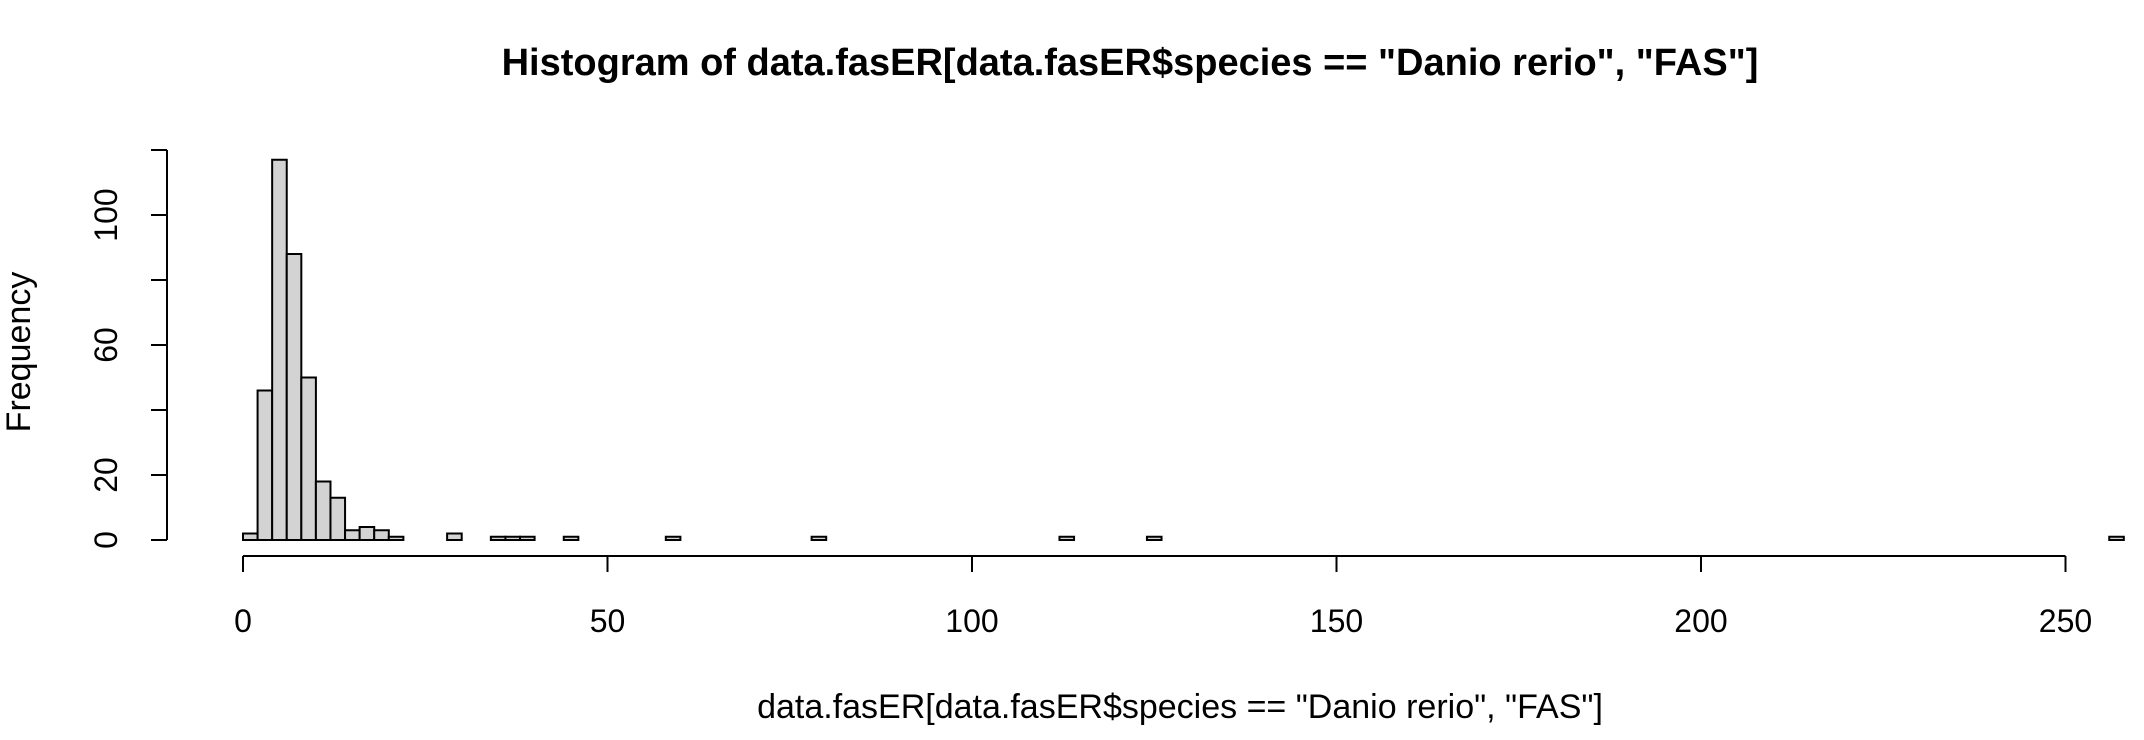  Describe the element at coordinates (971, 621) in the screenshot. I see `x-tick-label: 100` at that location.